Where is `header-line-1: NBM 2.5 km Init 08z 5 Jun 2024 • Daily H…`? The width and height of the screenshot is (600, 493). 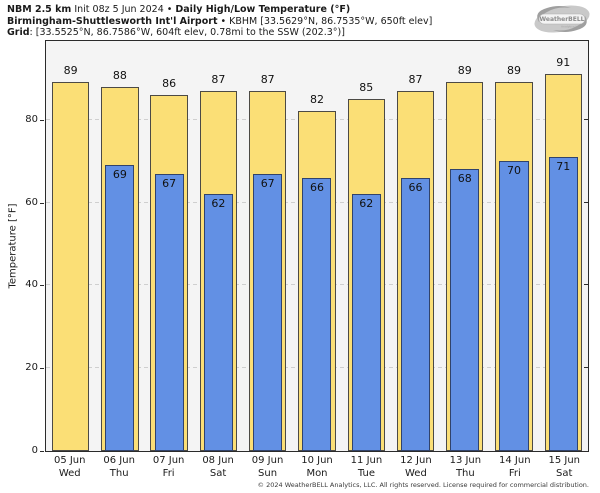 header-line-1: NBM 2.5 km Init 08z 5 Jun 2024 • Daily H… is located at coordinates (219, 10).